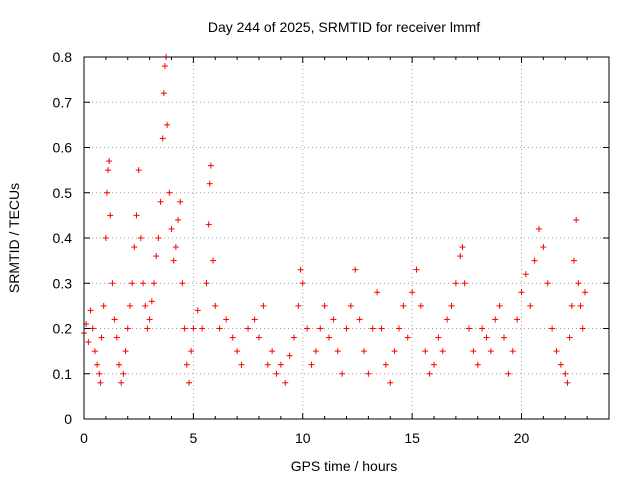 This screenshot has height=480, width=640. What do you see at coordinates (344, 466) in the screenshot?
I see `x-axis-label: GPS time / hours` at bounding box center [344, 466].